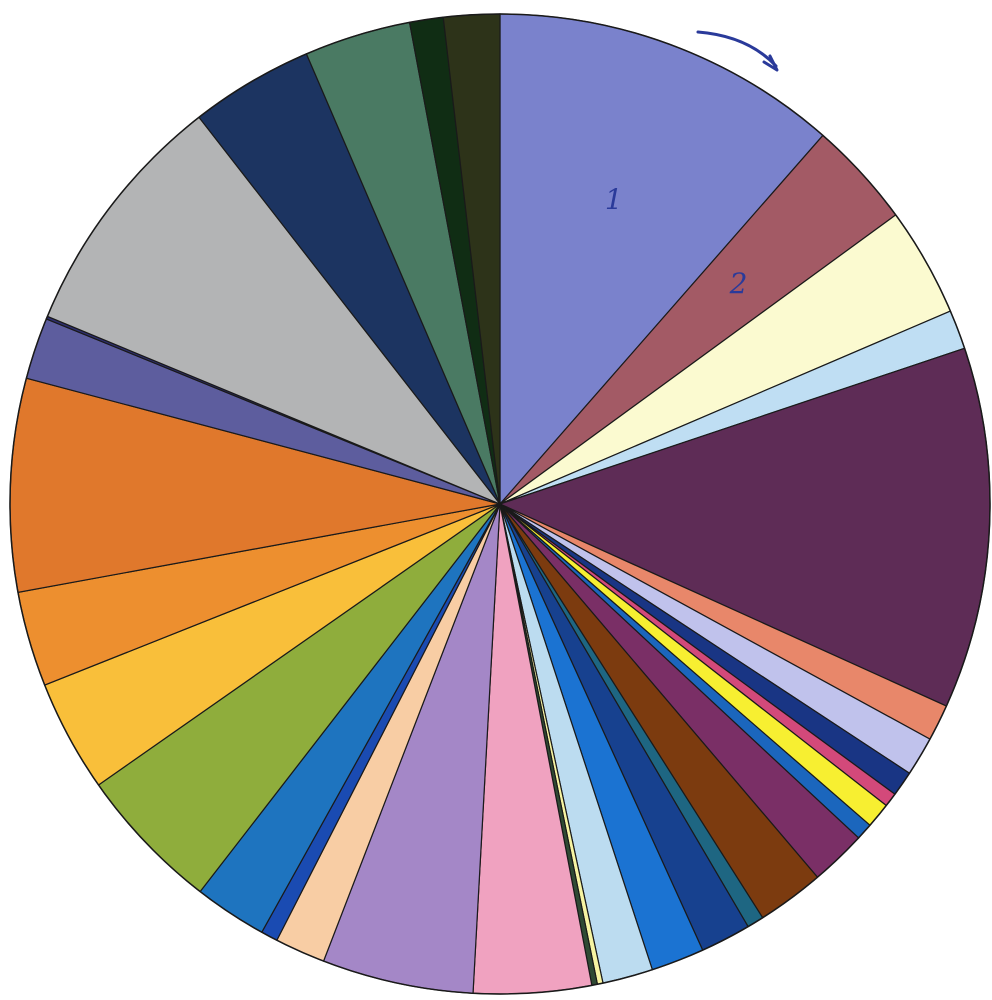 This screenshot has height=1000, width=992. I want to click on annotations, so click(737, 51).